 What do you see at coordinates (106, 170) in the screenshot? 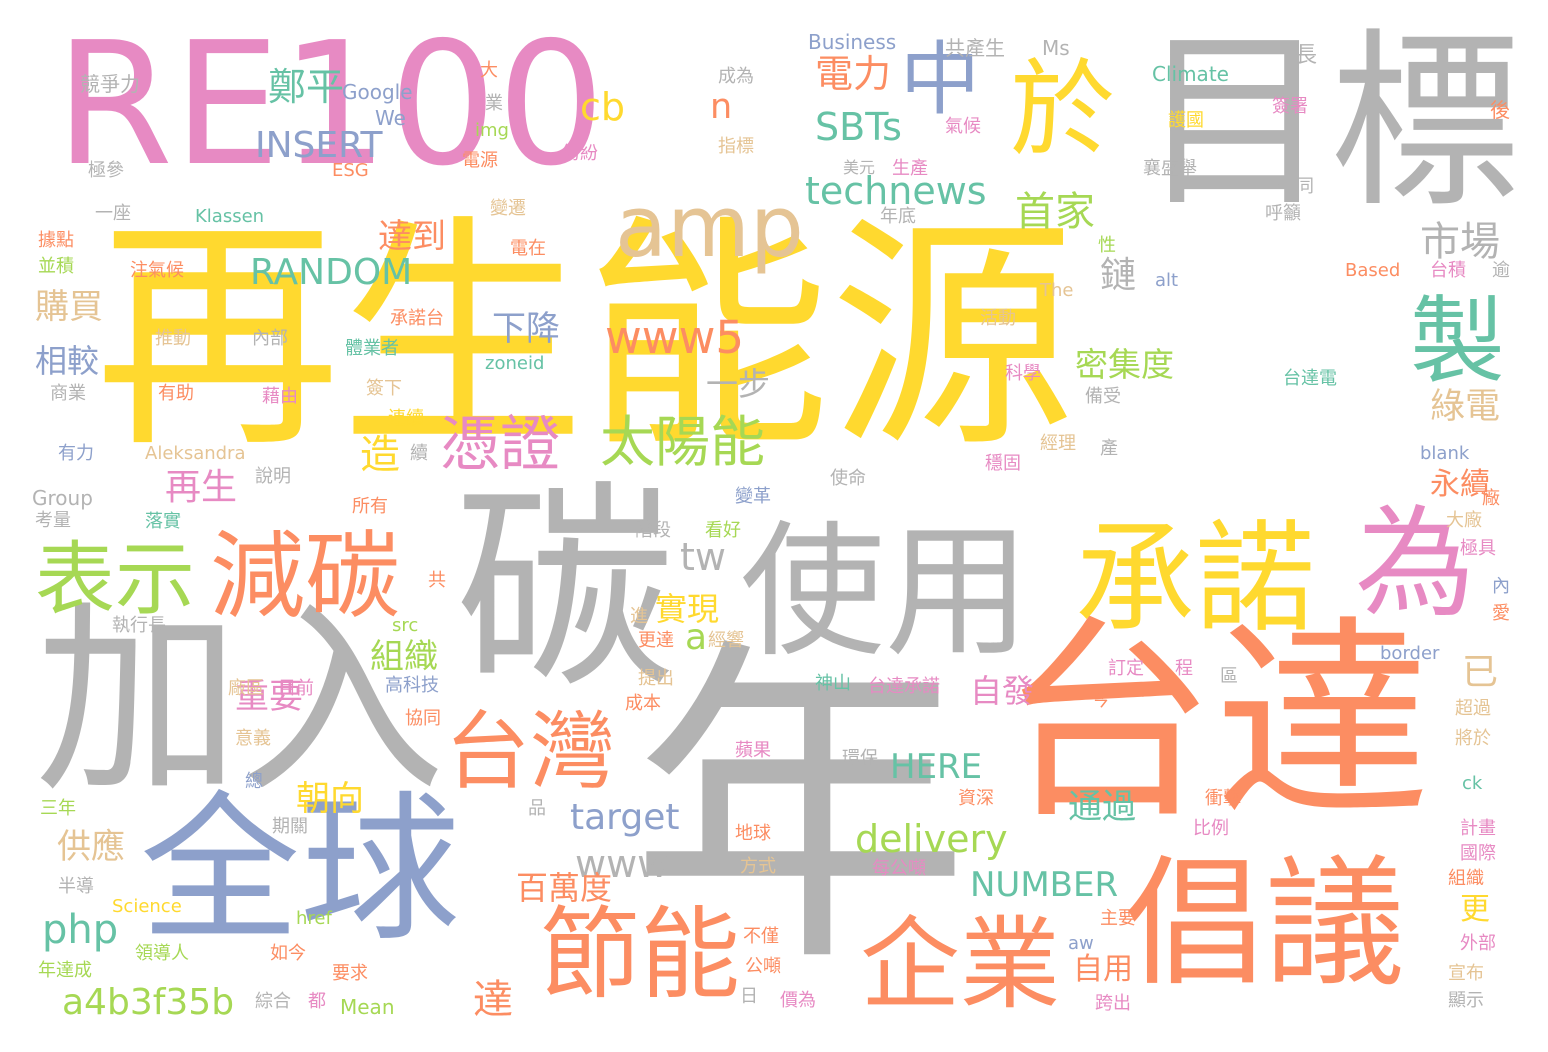
I see `word-cjk-85: 極參` at bounding box center [106, 170].